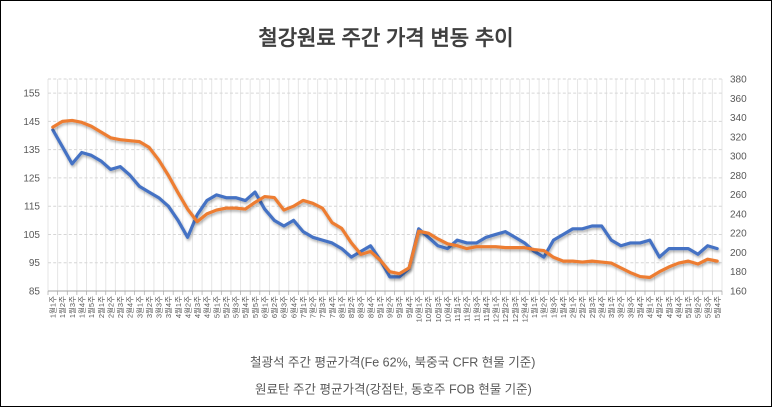 Image resolution: width=772 pixels, height=407 pixels. Describe the element at coordinates (438, 309) in the screenshot. I see `x-axis-category-label: 10월3주` at that location.